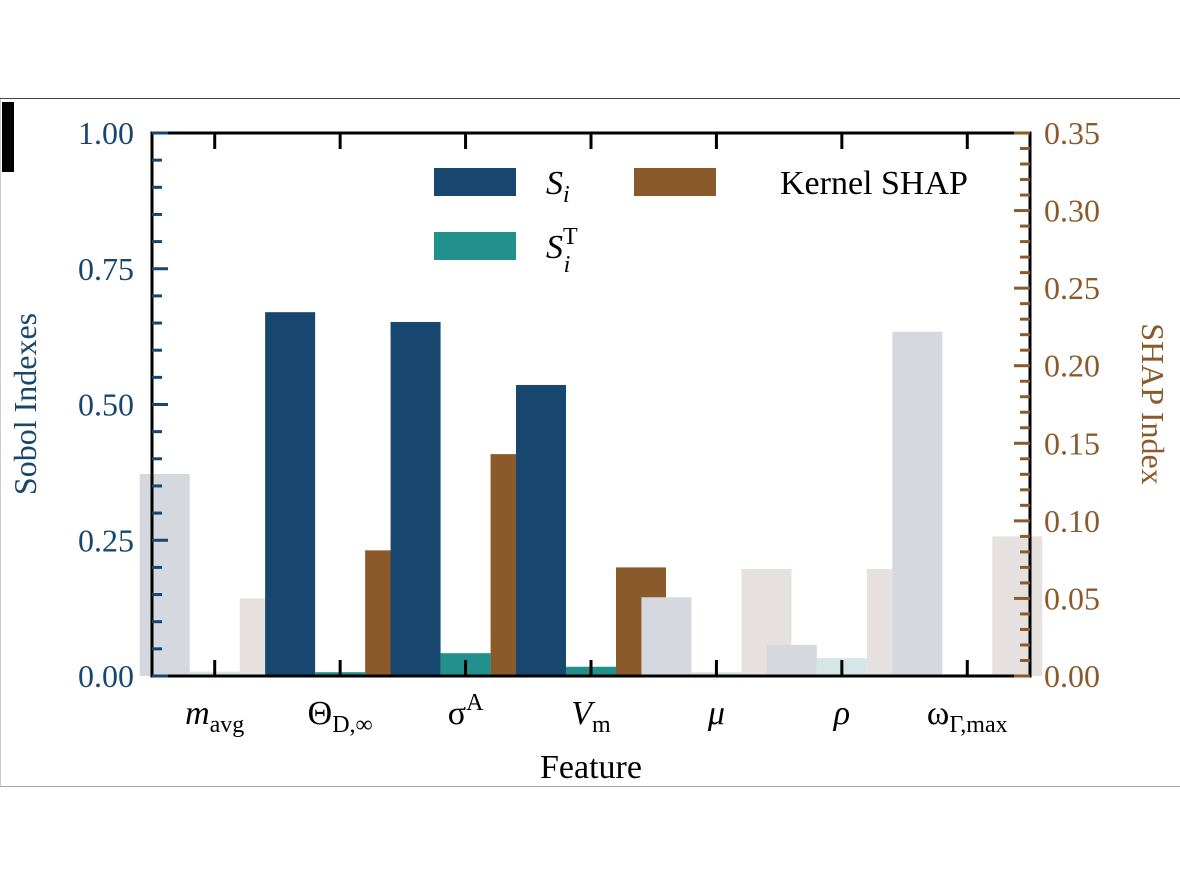 The width and height of the screenshot is (1180, 885). What do you see at coordinates (590, 786) in the screenshot?
I see `frame-bottom-border` at bounding box center [590, 786].